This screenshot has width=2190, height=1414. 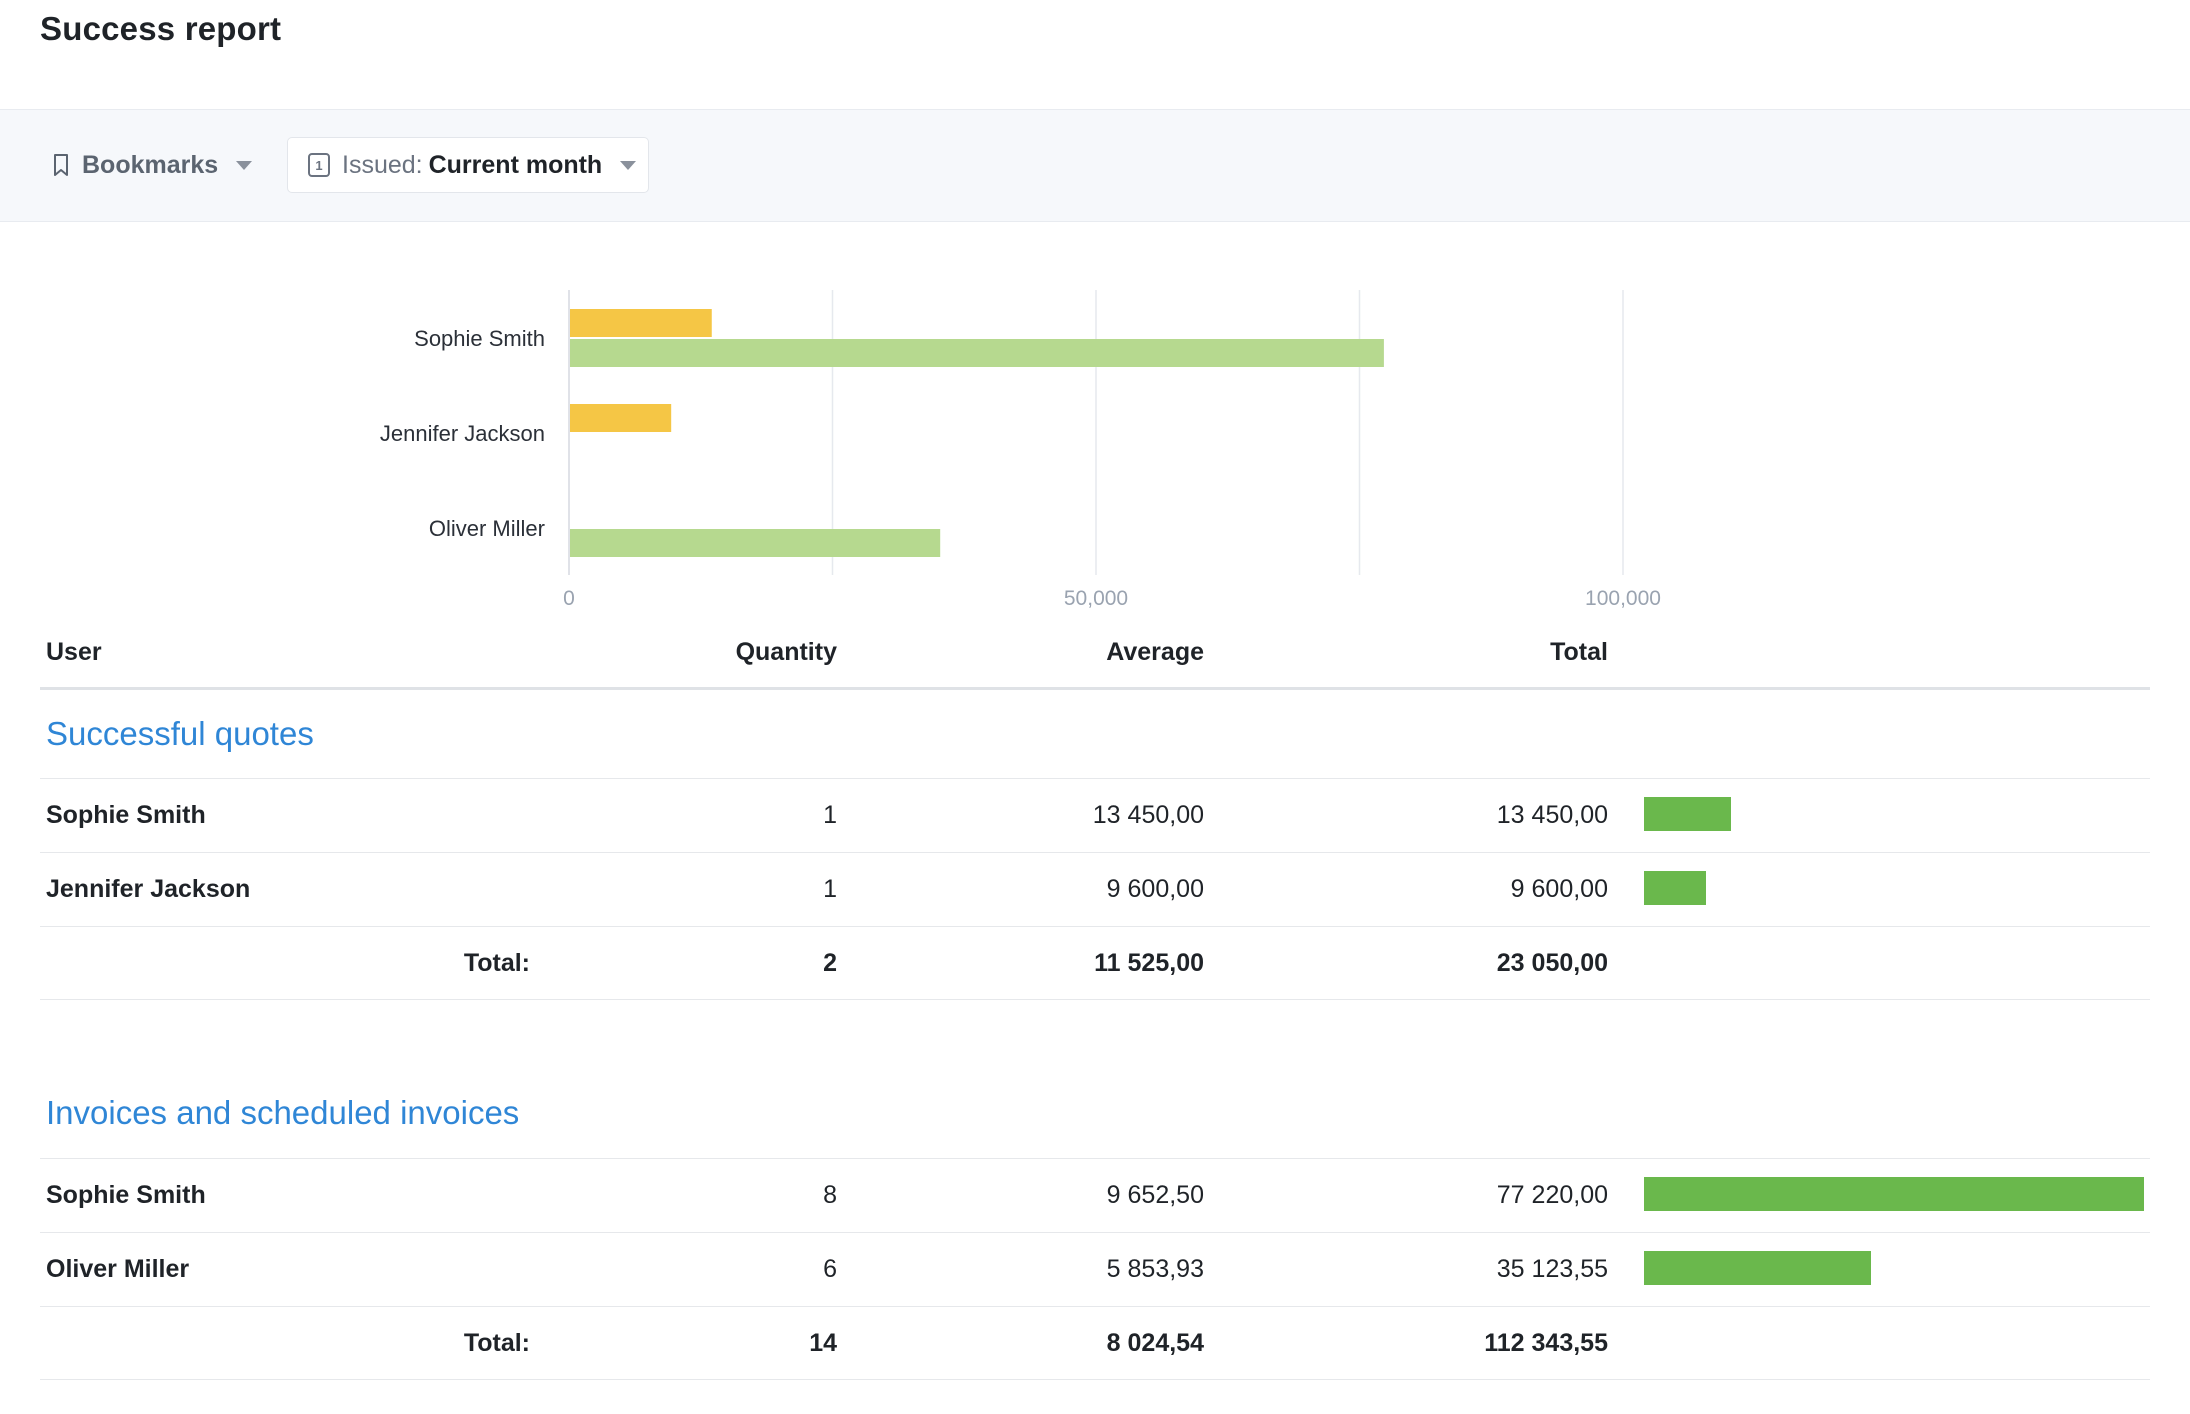 What do you see at coordinates (1096, 598) in the screenshot?
I see `x-tick-label: 50,000` at bounding box center [1096, 598].